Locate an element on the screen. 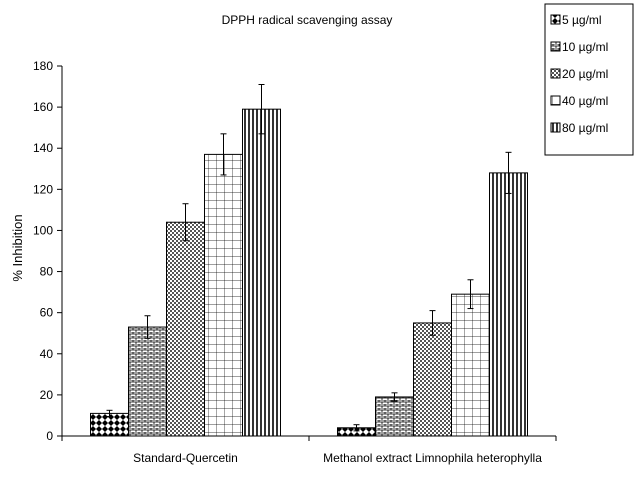  chart-title: DPPH radical scavenging assay is located at coordinates (307, 20).